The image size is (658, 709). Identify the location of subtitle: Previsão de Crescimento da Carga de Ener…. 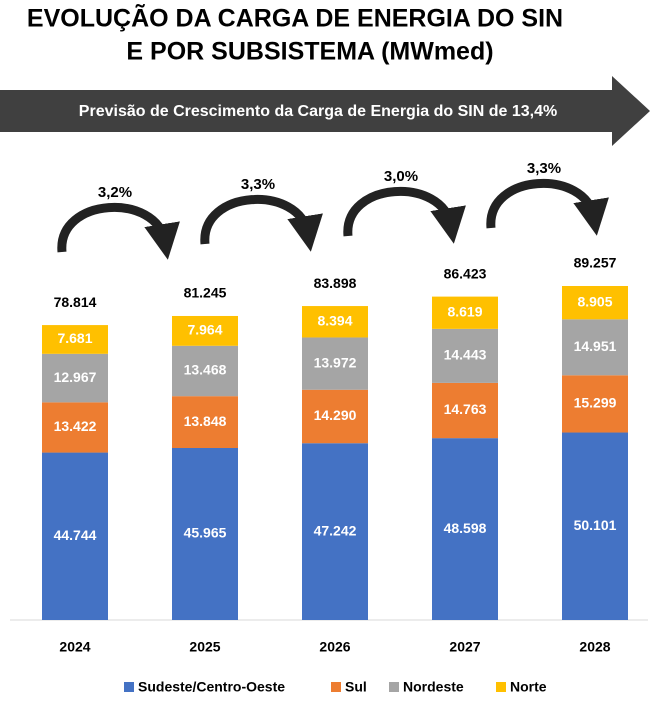
(318, 111).